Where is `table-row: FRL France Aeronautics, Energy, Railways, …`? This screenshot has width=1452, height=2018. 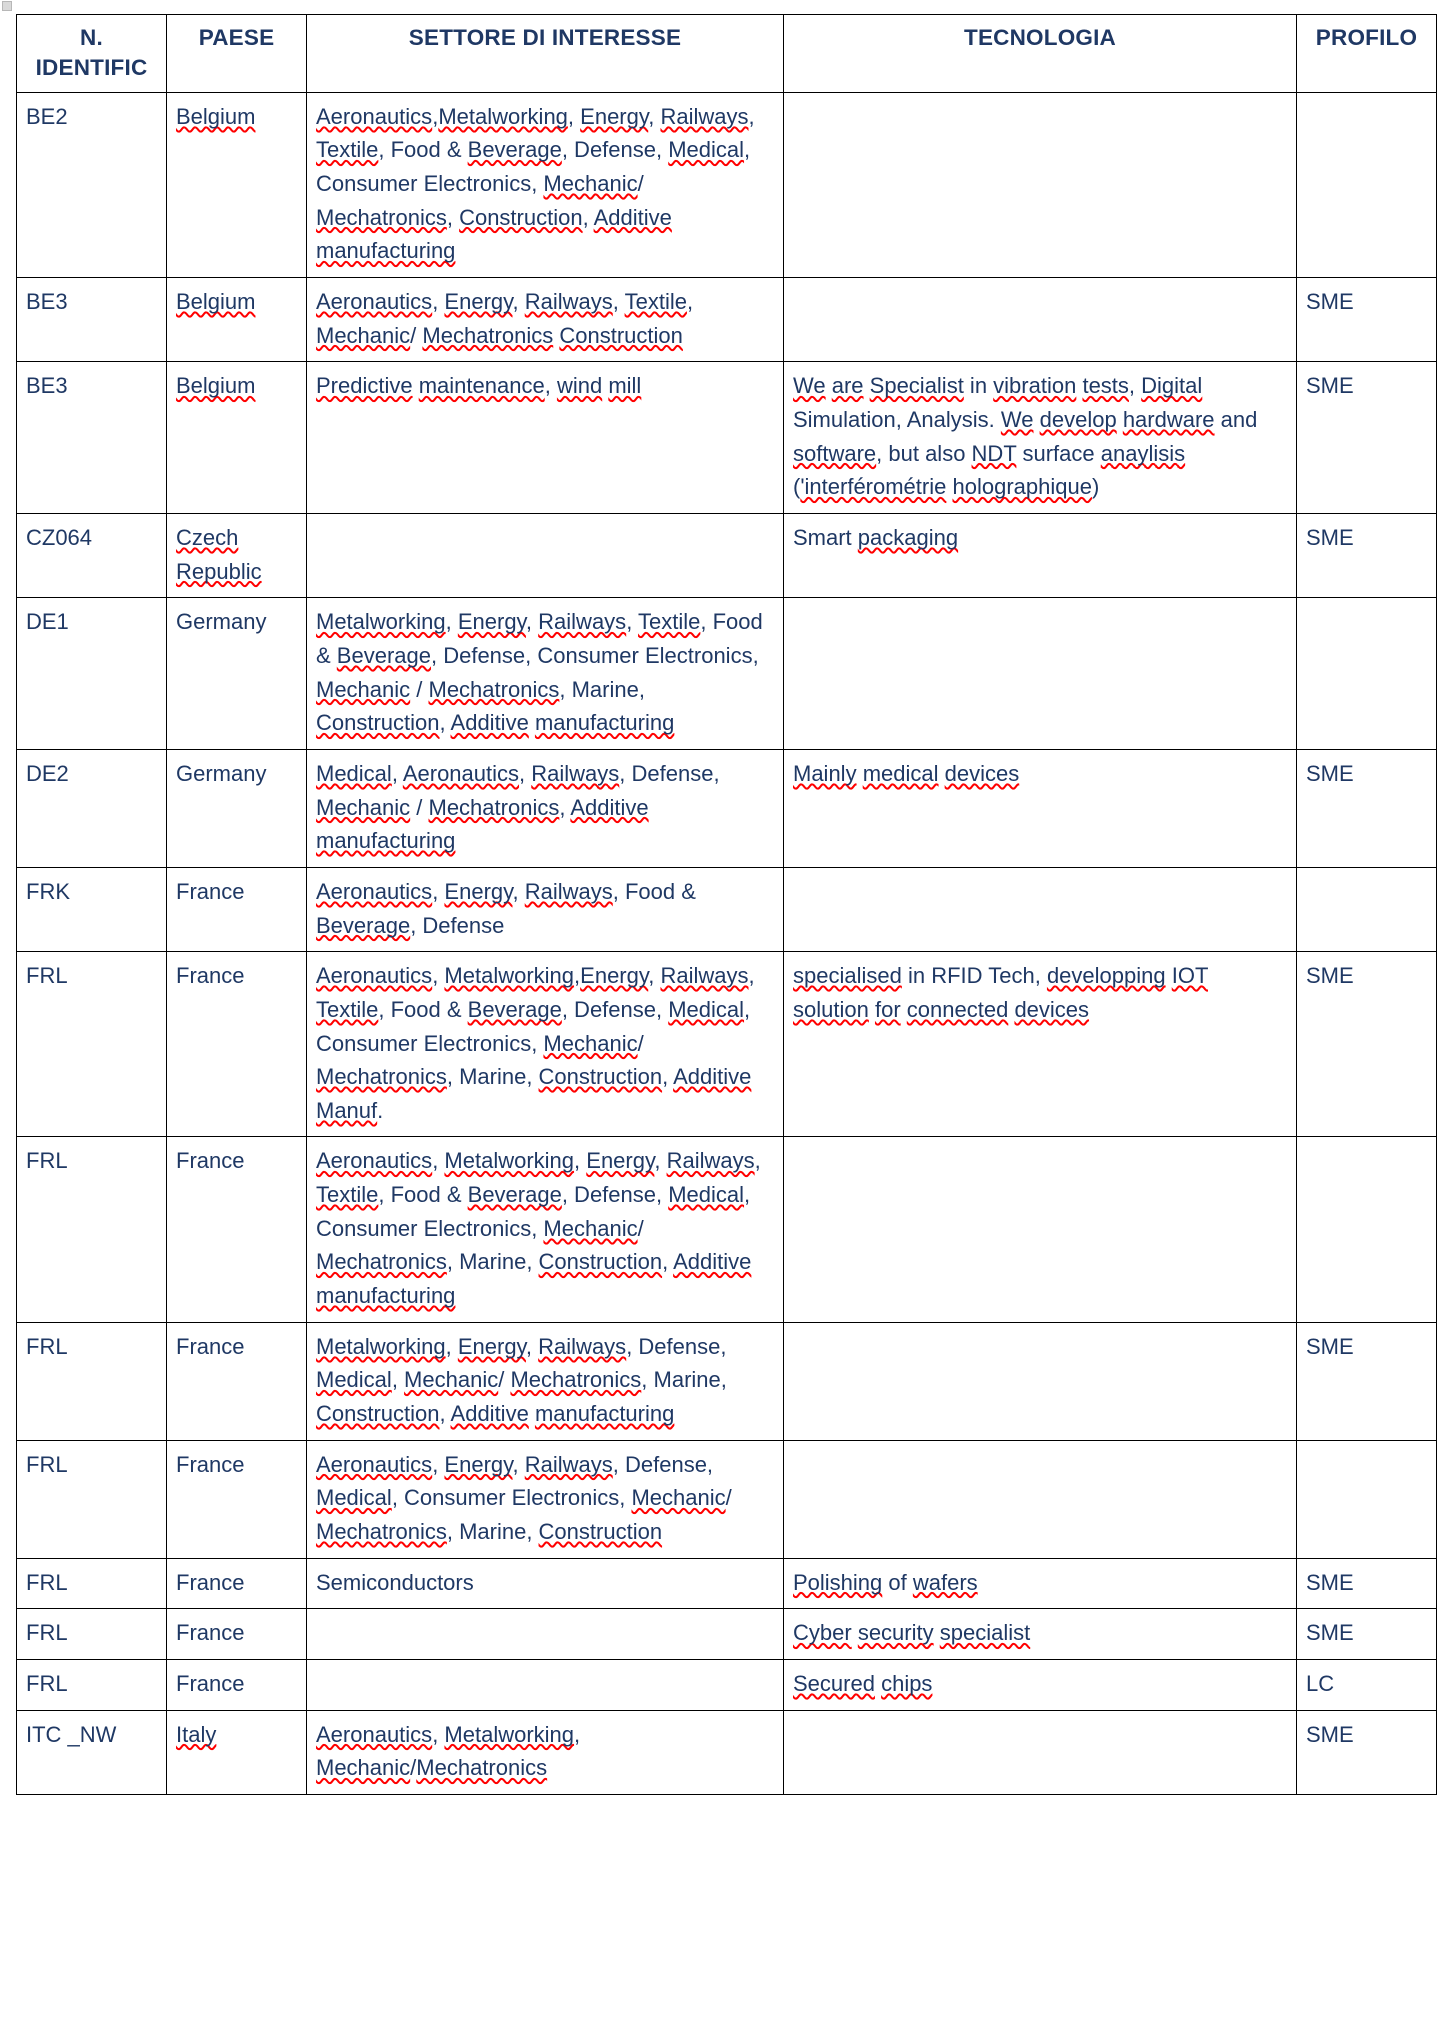
table-row: FRL France Aeronautics, Energy, Railways, … is located at coordinates (726, 1499).